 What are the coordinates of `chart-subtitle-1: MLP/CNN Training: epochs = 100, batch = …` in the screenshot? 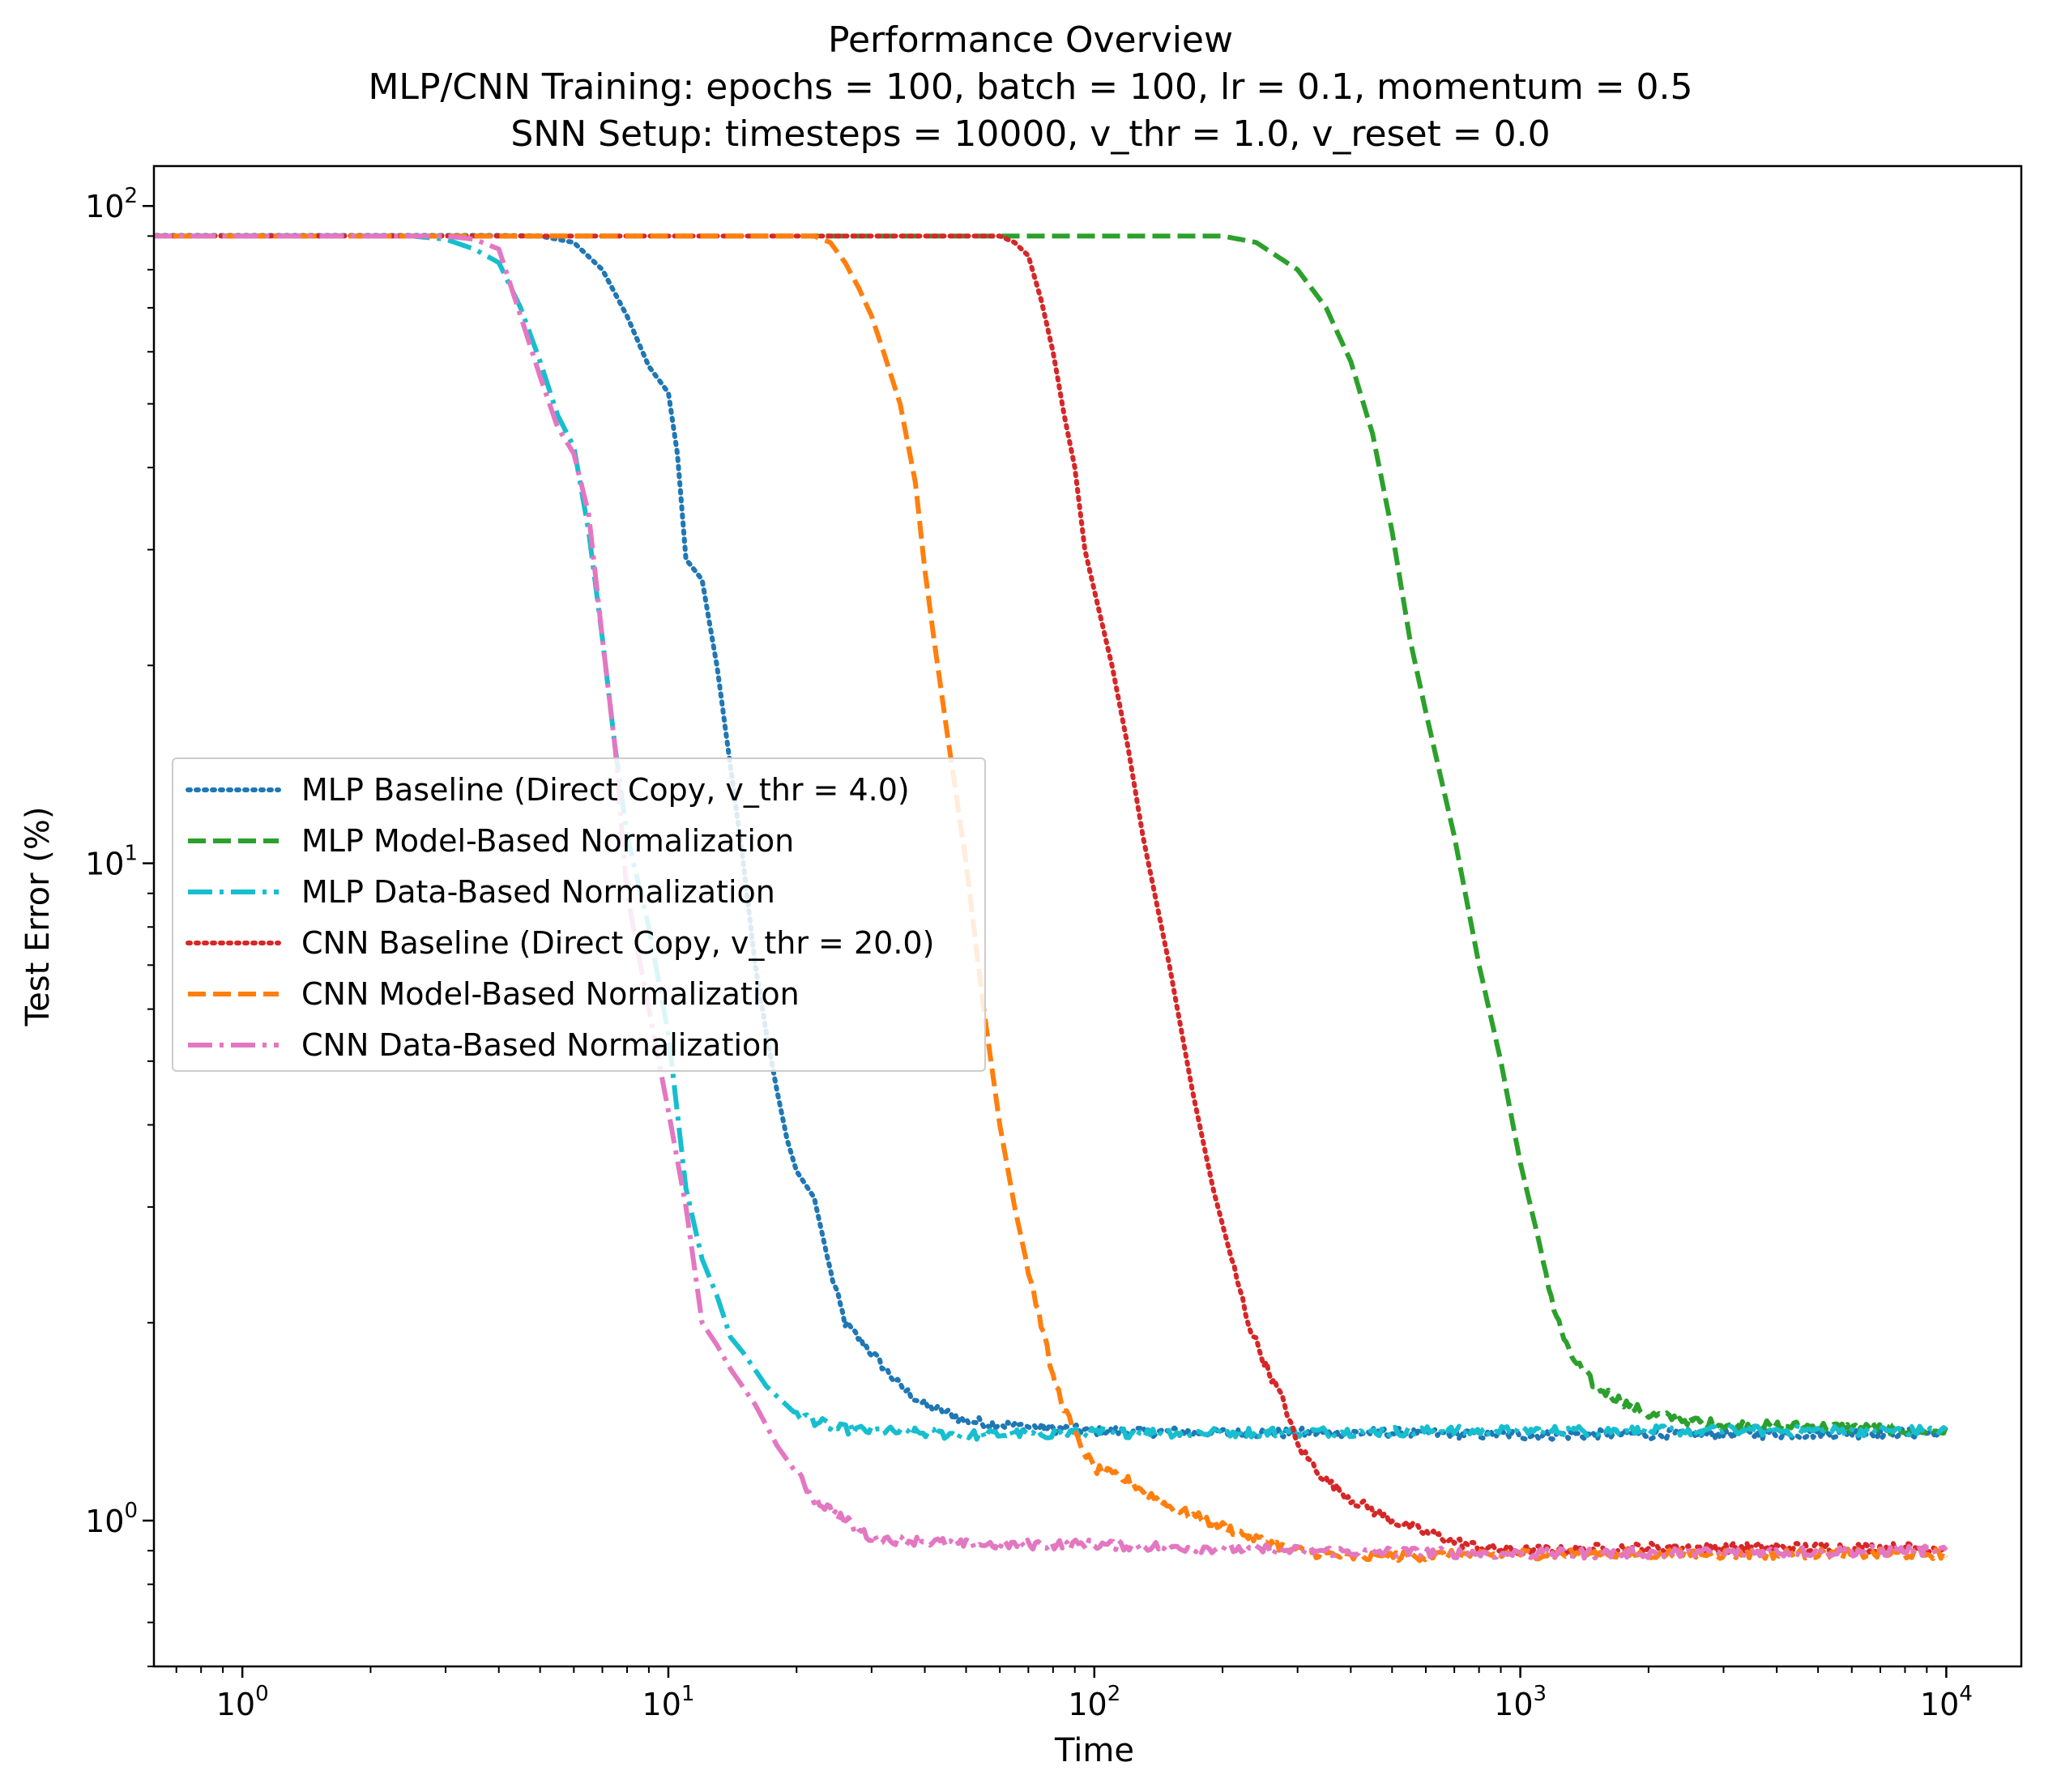 It's located at (1030, 87).